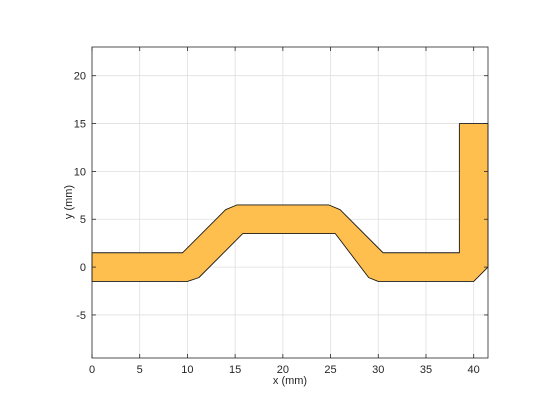  Describe the element at coordinates (290, 381) in the screenshot. I see `x-axis-label: x (mm)` at that location.